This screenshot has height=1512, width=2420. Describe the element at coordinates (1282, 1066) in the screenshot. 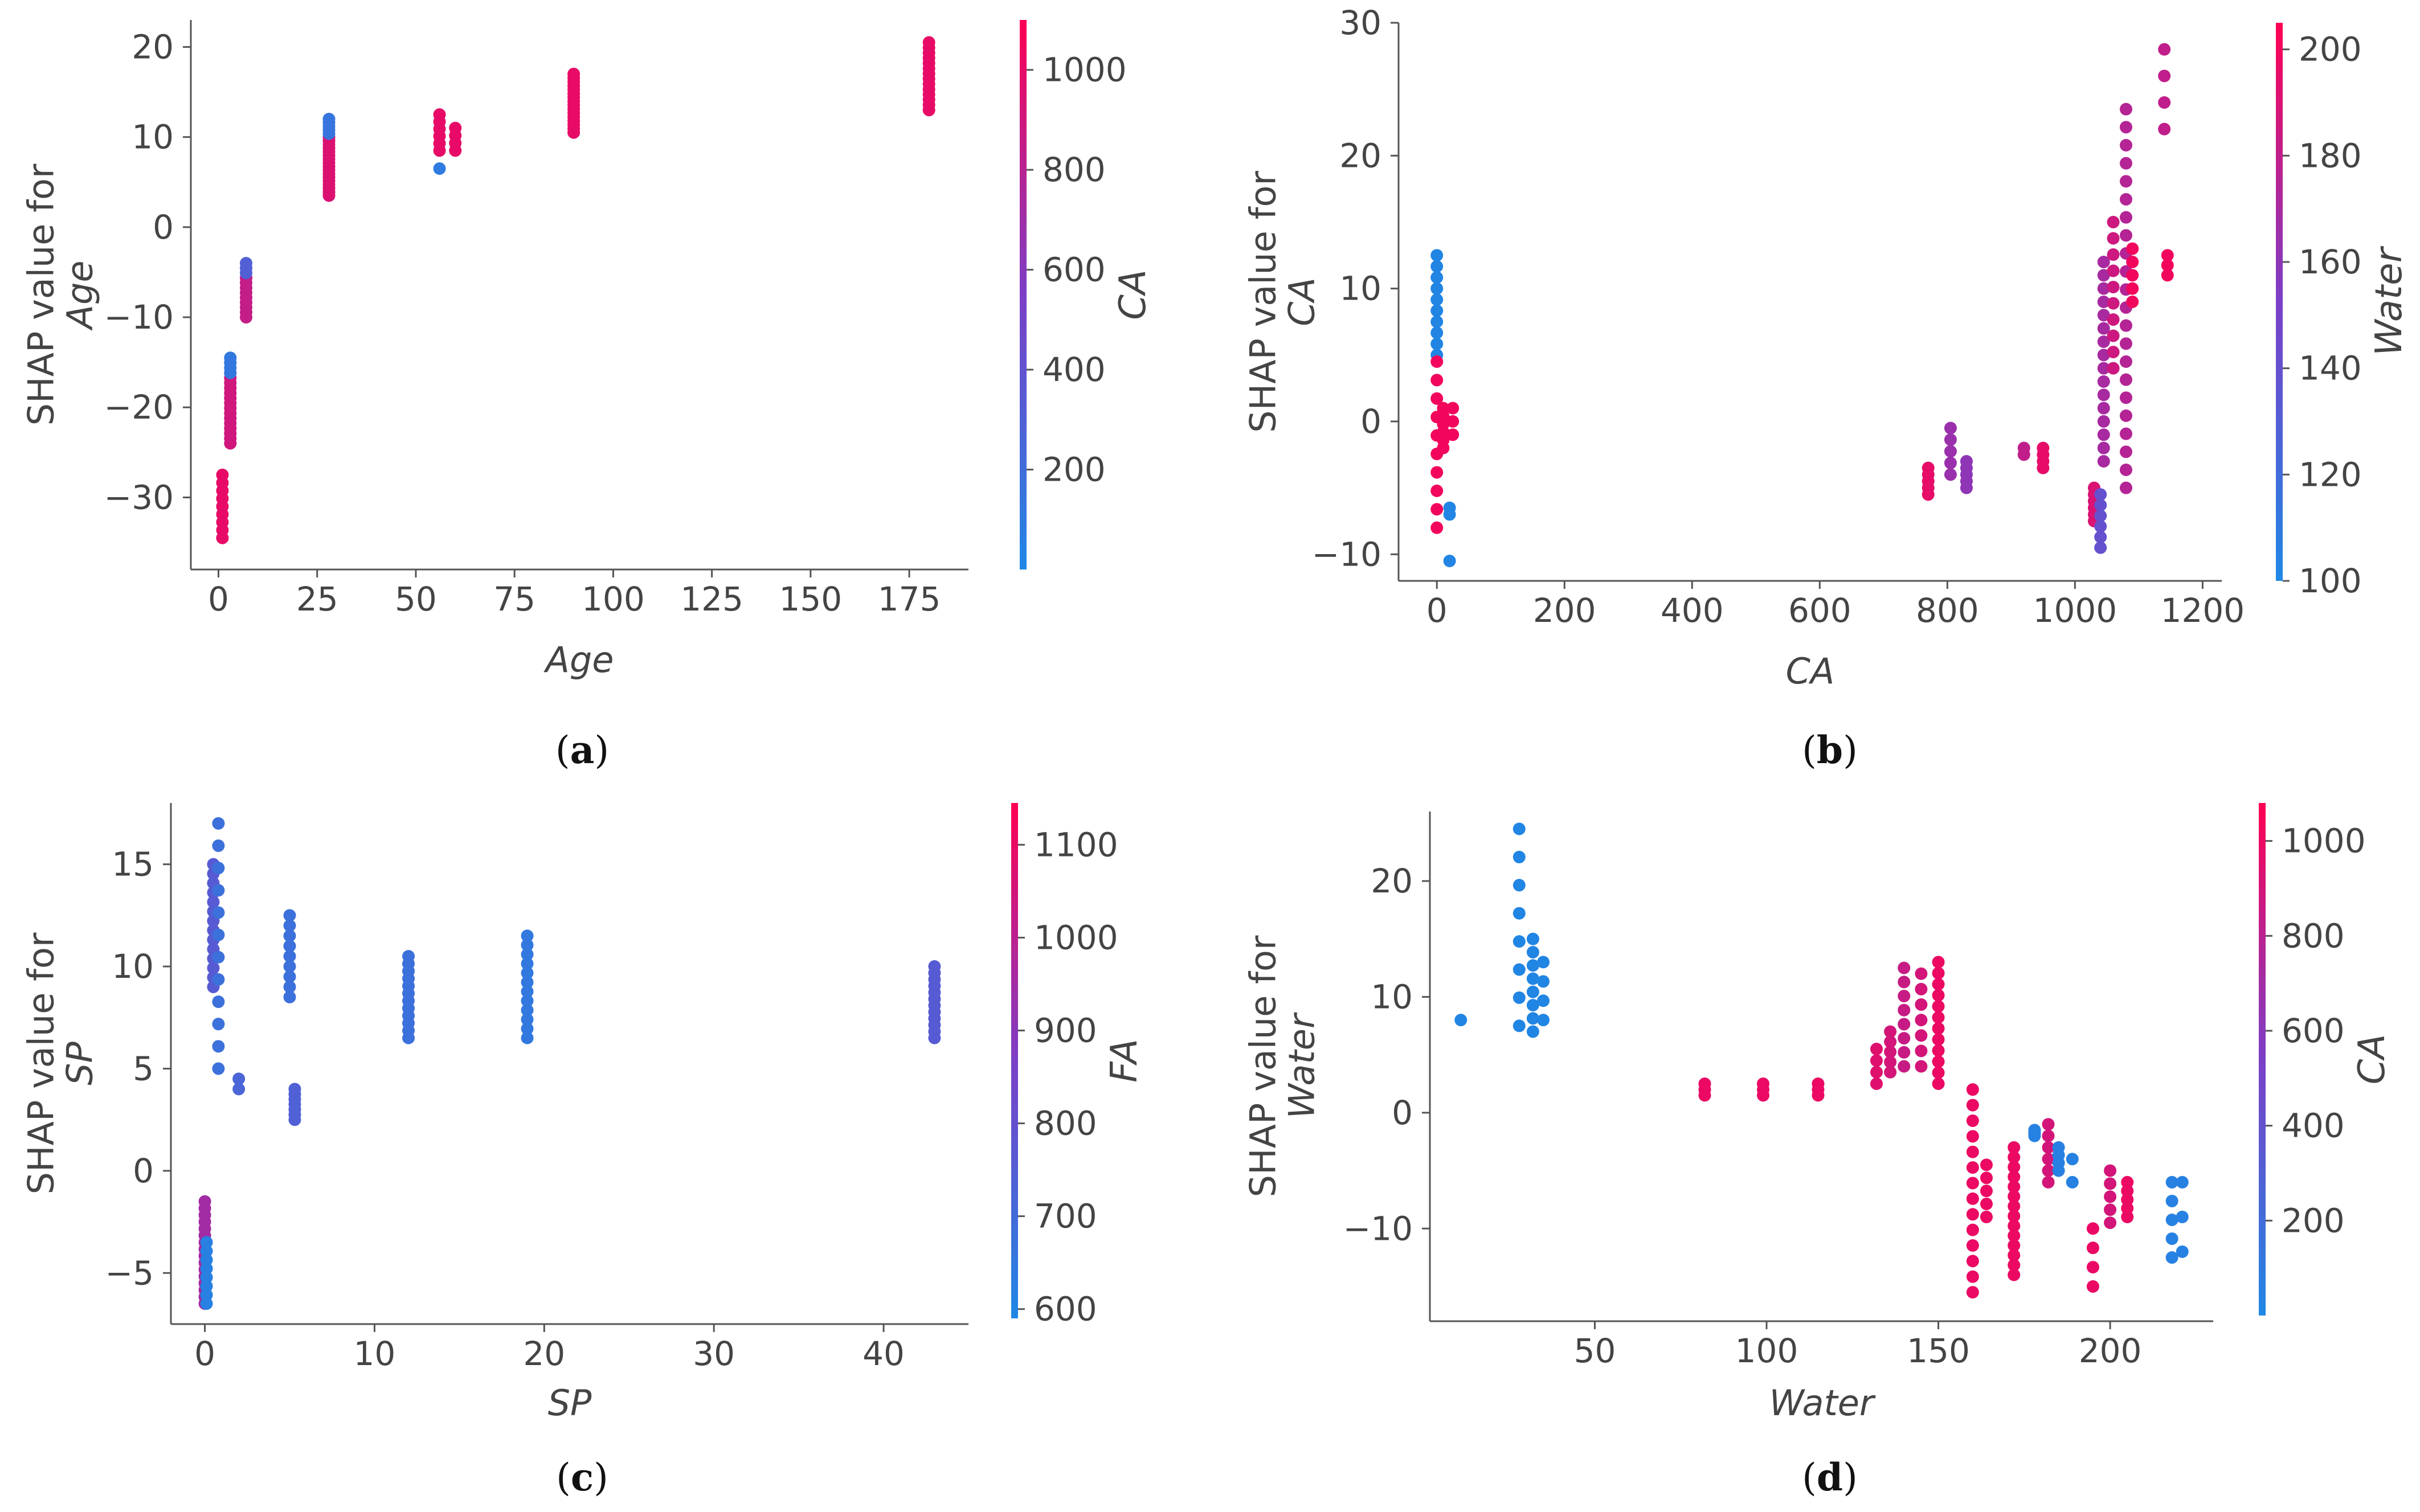

I see `y-axis-label: SHAP value forWater` at that location.